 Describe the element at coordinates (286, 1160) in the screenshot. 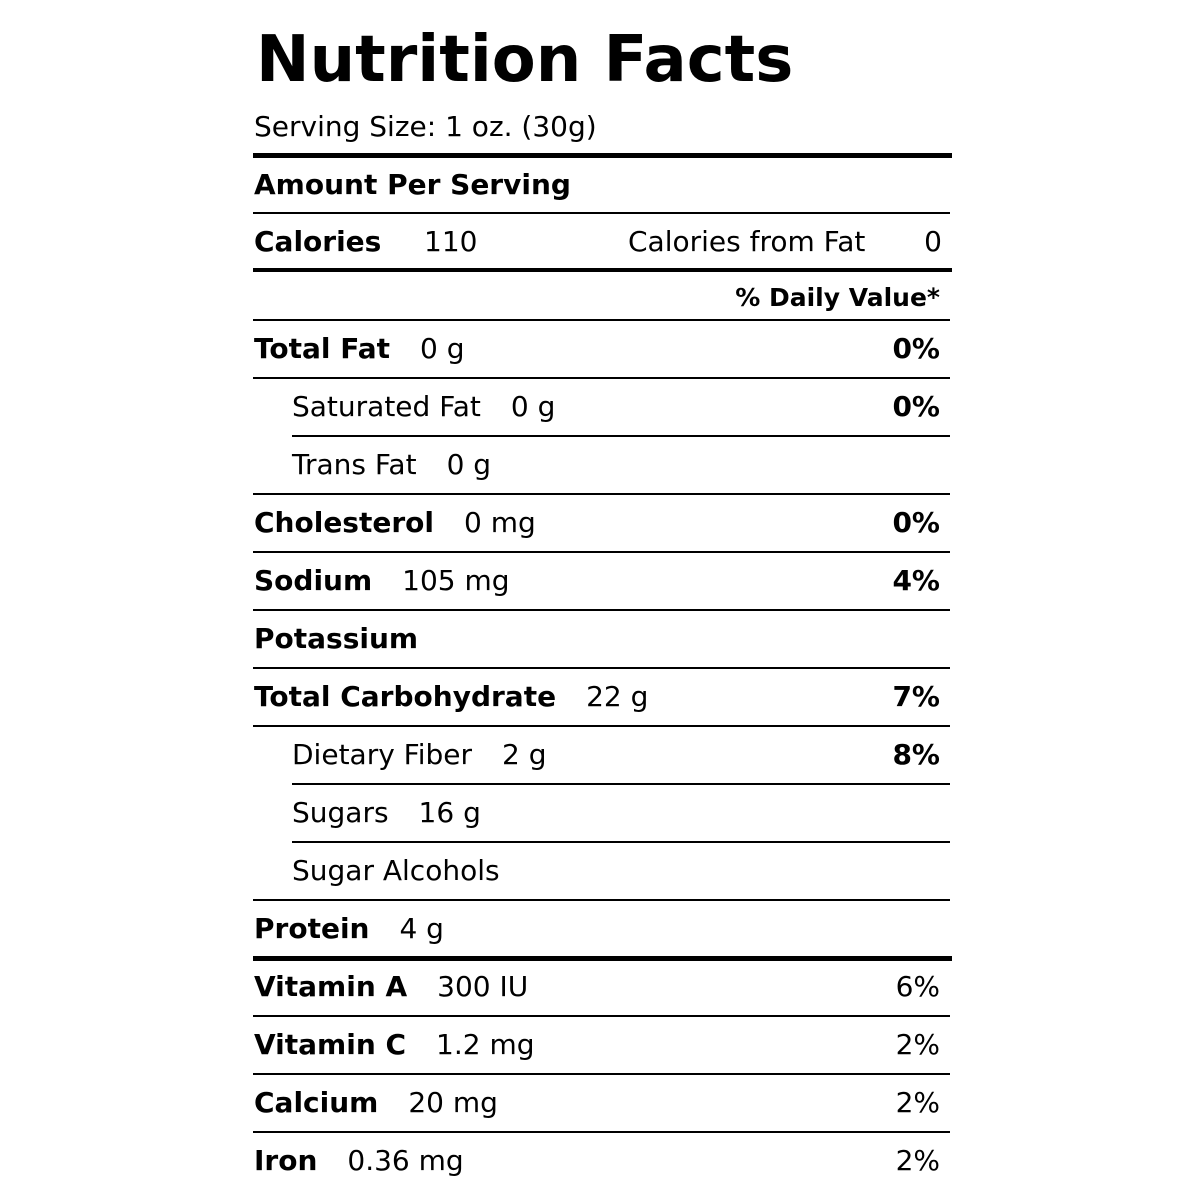

I see `nutrient-name: Iron` at that location.